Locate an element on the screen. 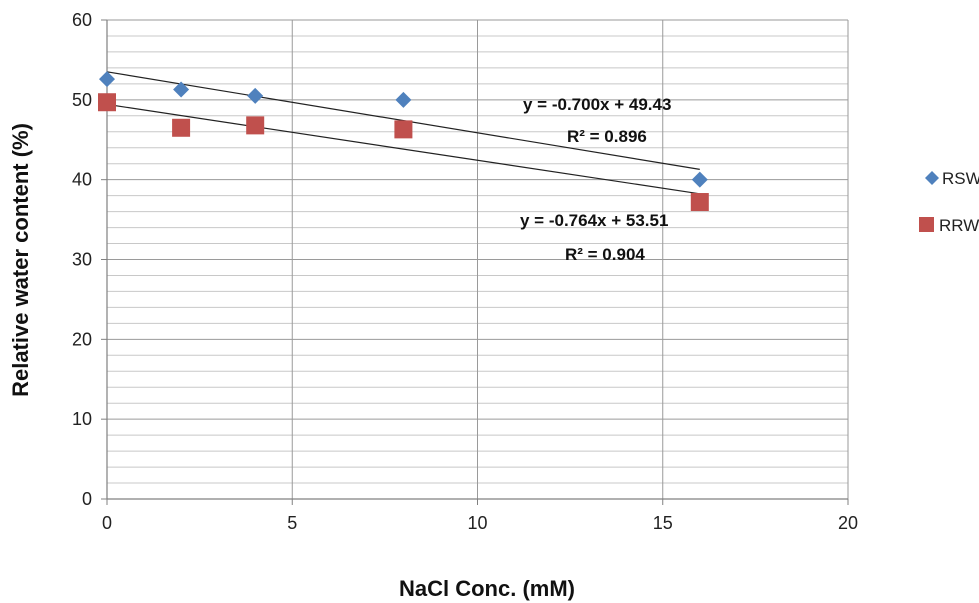 The image size is (979, 603). legend-label-rswc: RSWC is located at coordinates (960, 178).